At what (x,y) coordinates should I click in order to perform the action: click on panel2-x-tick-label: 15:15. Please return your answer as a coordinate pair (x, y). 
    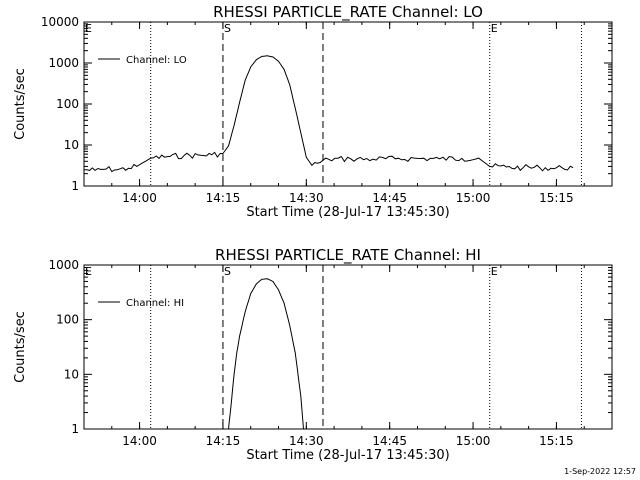
    Looking at the image, I should click on (556, 441).